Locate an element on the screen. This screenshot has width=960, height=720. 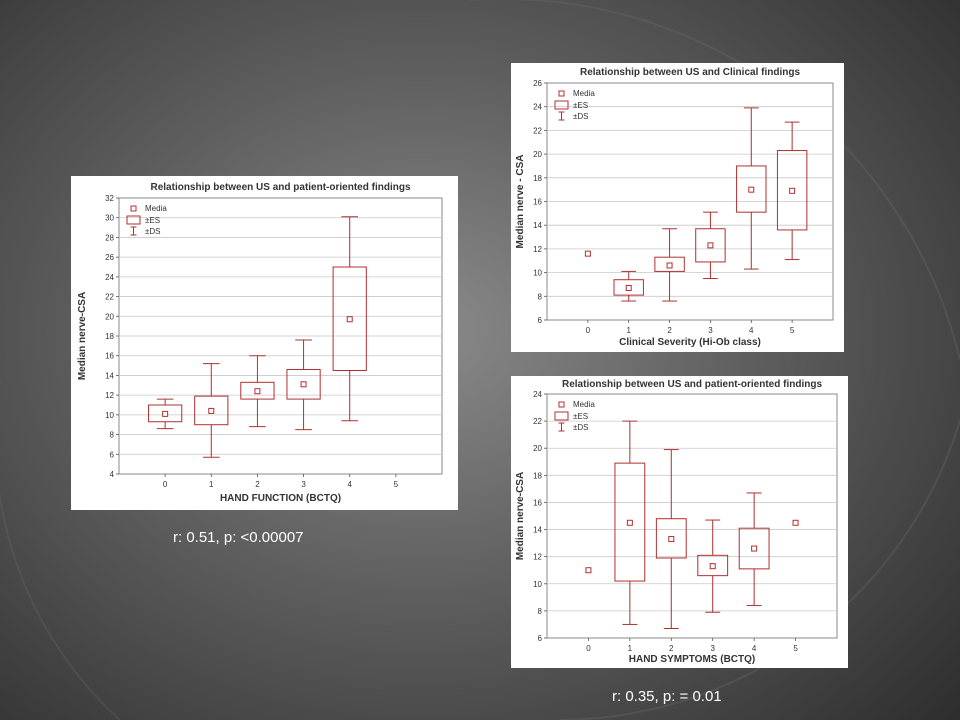
y-tick-label: 26 is located at coordinates (109, 257).